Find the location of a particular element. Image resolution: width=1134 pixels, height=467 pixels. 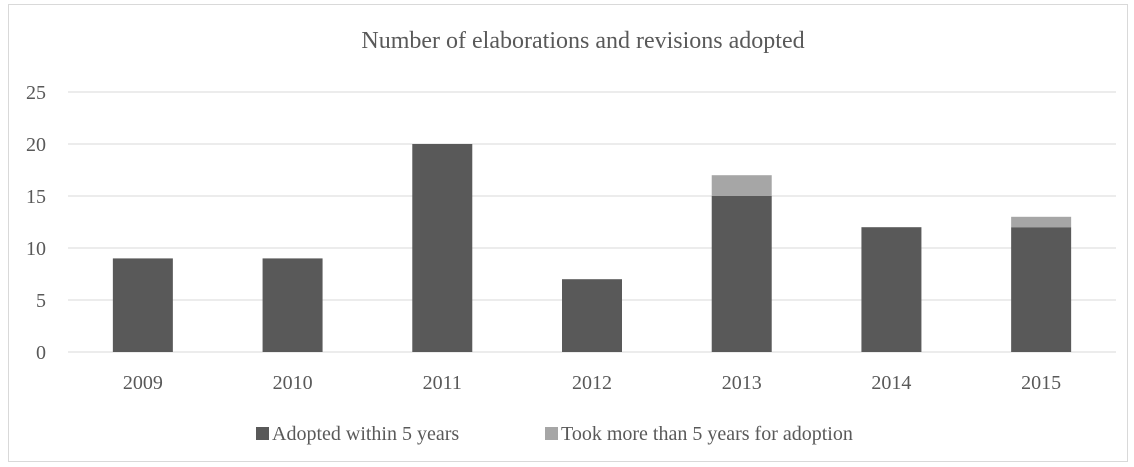

x-tick-label: 2009 is located at coordinates (143, 383).